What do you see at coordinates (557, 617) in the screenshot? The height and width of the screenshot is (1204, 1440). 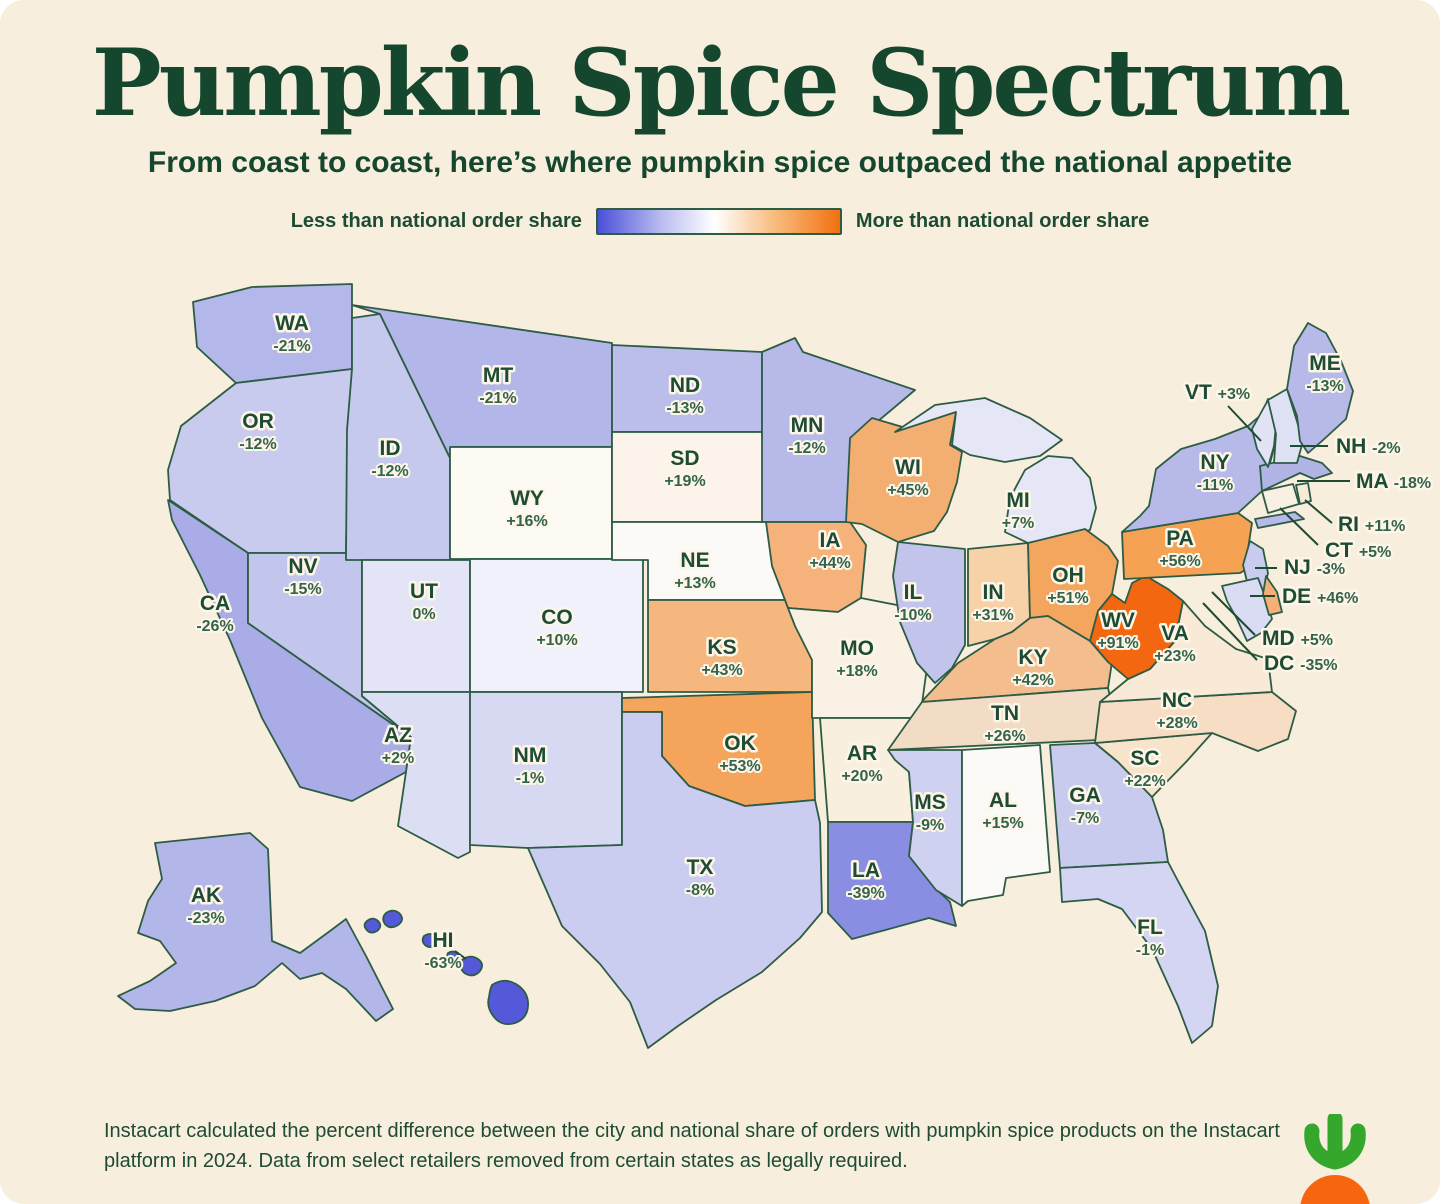 I see `state-label-CO: CO` at bounding box center [557, 617].